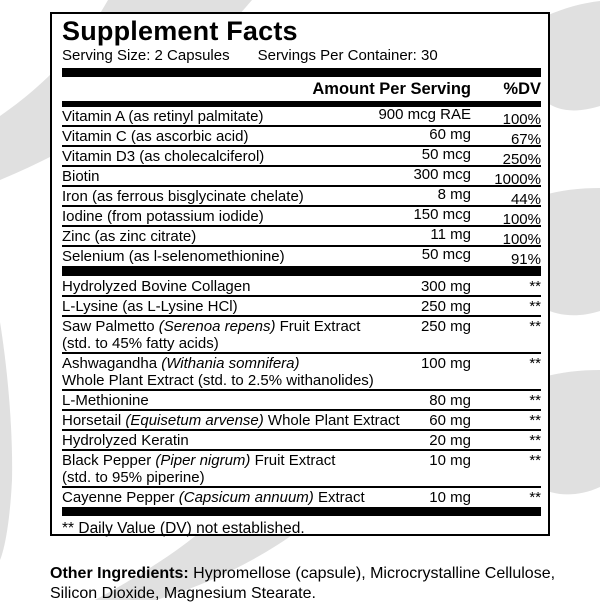  Describe the element at coordinates (450, 234) in the screenshot. I see `ingredient-amount: 11 mg` at that location.